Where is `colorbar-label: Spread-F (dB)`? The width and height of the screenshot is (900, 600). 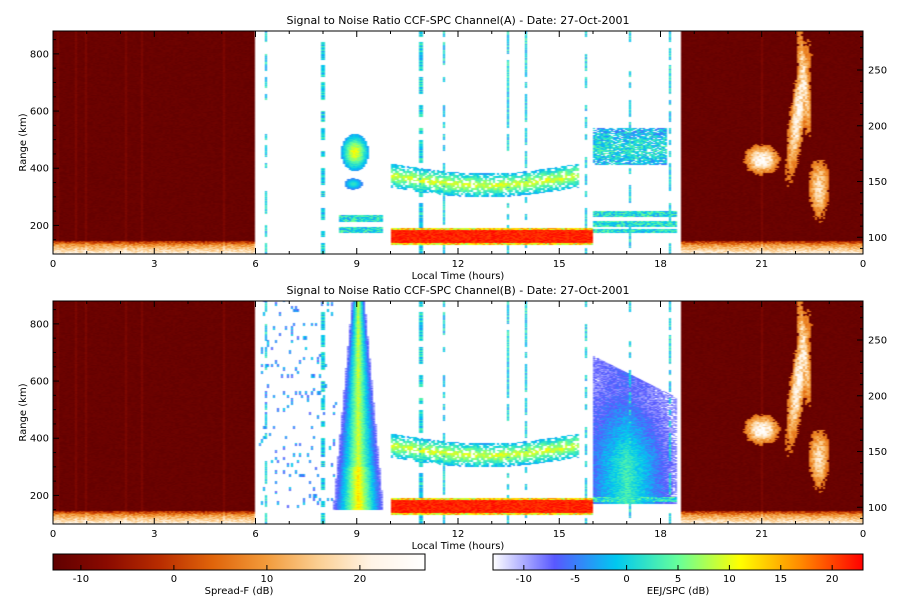 colorbar-label: Spread-F (dB) is located at coordinates (239, 591).